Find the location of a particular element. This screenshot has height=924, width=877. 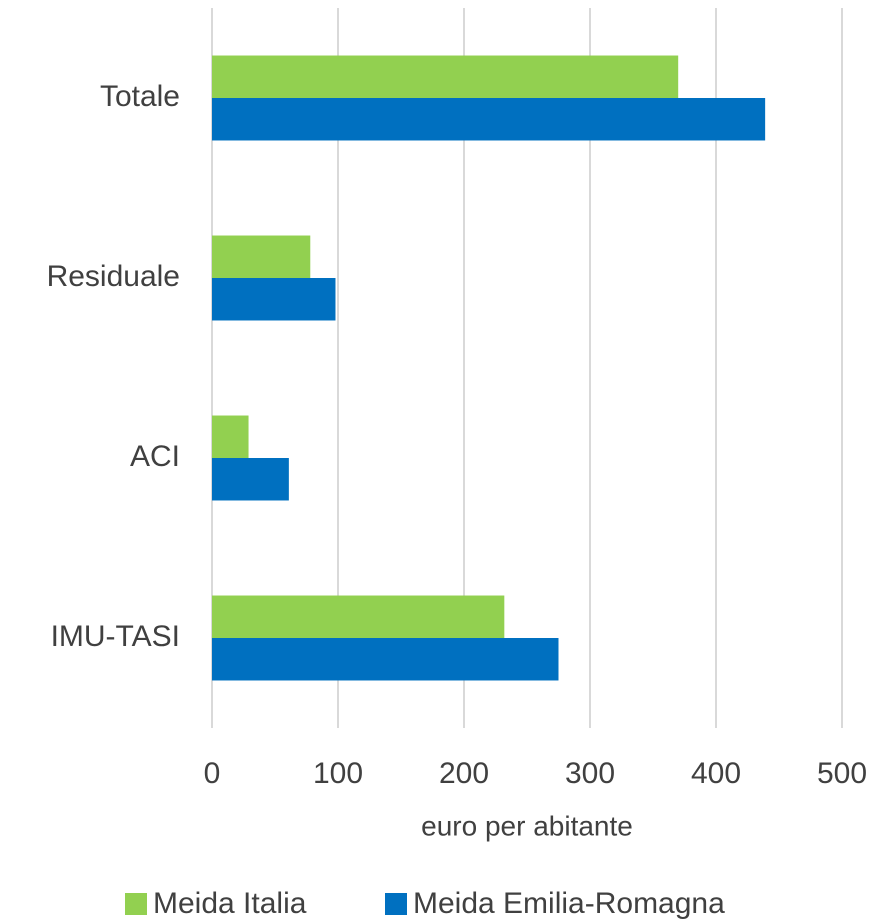

x-tick-label: 100 is located at coordinates (338, 773).